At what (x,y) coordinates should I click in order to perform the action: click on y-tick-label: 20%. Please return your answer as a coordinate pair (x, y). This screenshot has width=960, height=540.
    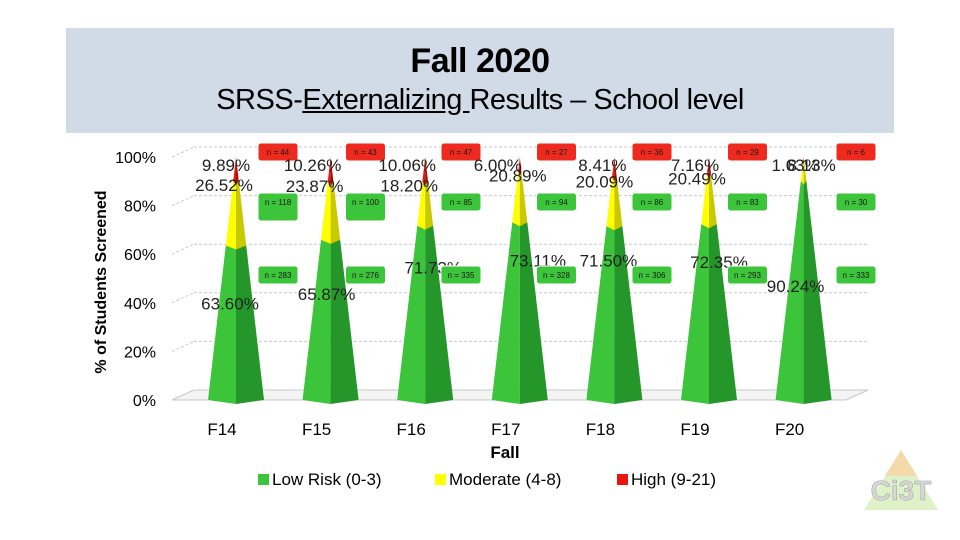
    Looking at the image, I should click on (140, 352).